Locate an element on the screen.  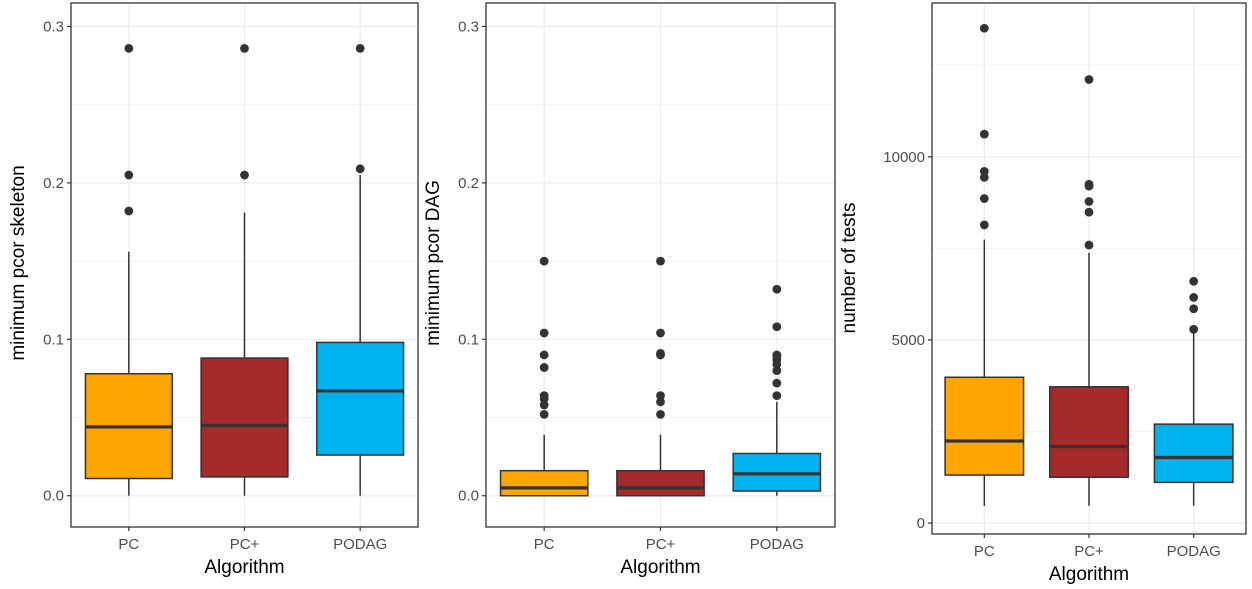
y-tick-label: 10000 is located at coordinates (904, 157).